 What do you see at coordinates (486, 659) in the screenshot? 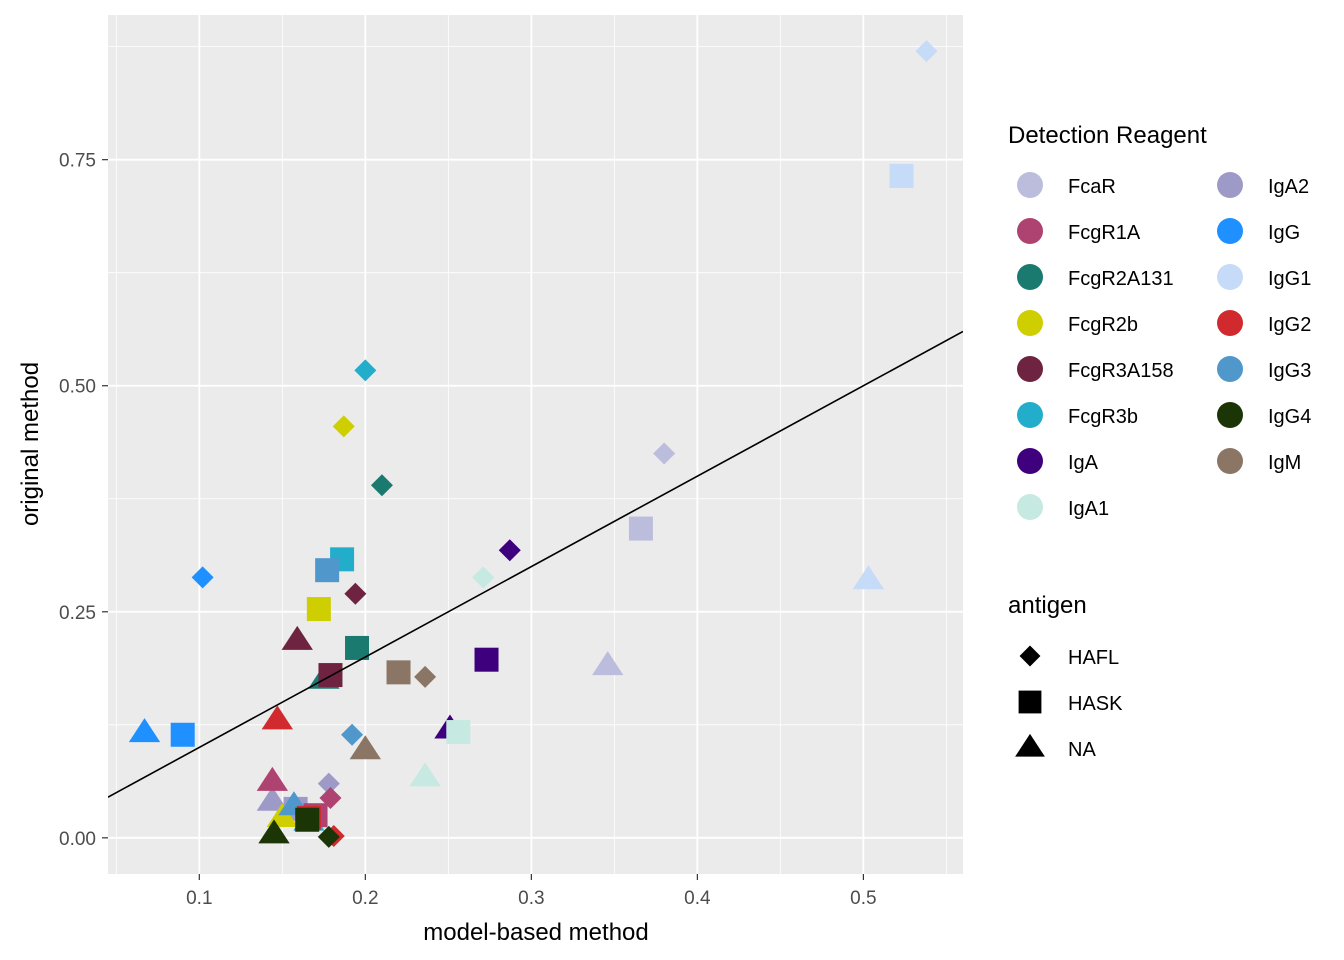
I see `data-point-iga-hask` at bounding box center [486, 659].